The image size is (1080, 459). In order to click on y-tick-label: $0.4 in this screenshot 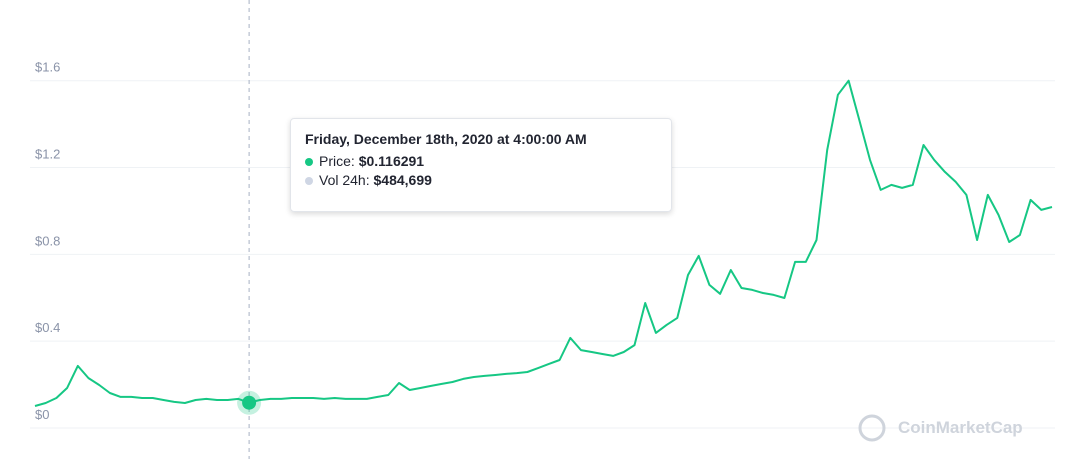, I will do `click(47, 327)`.